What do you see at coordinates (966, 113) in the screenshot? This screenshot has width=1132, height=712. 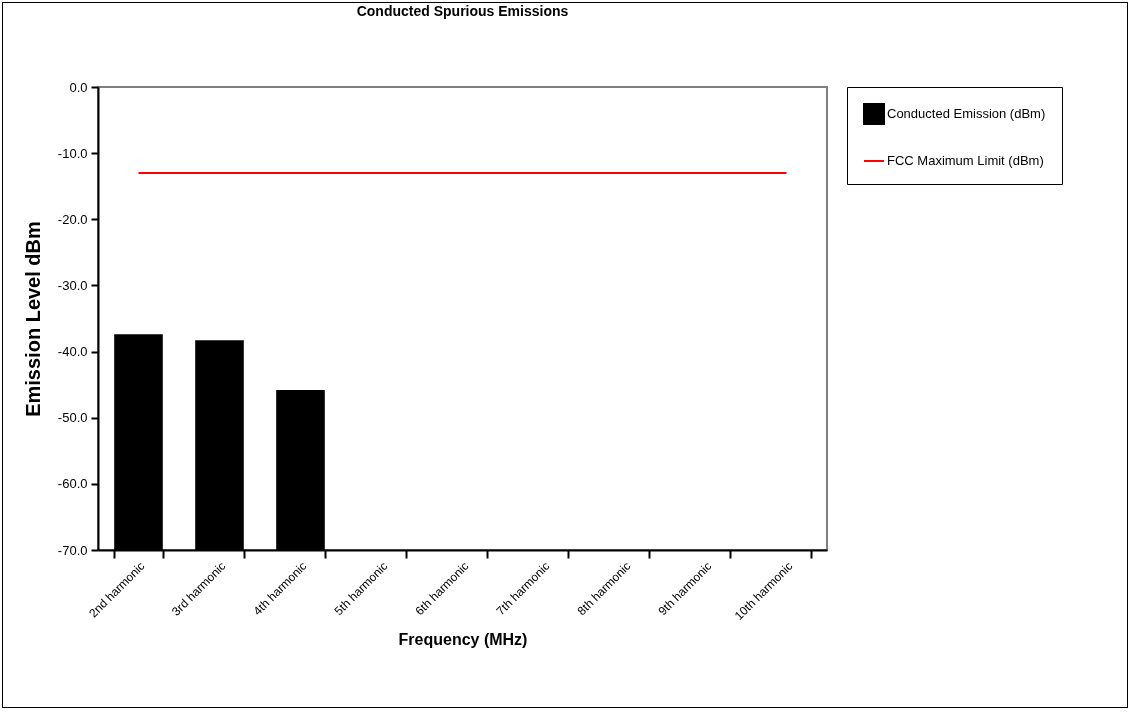 I see `legend-label: Conducted Emission (dBm)` at bounding box center [966, 113].